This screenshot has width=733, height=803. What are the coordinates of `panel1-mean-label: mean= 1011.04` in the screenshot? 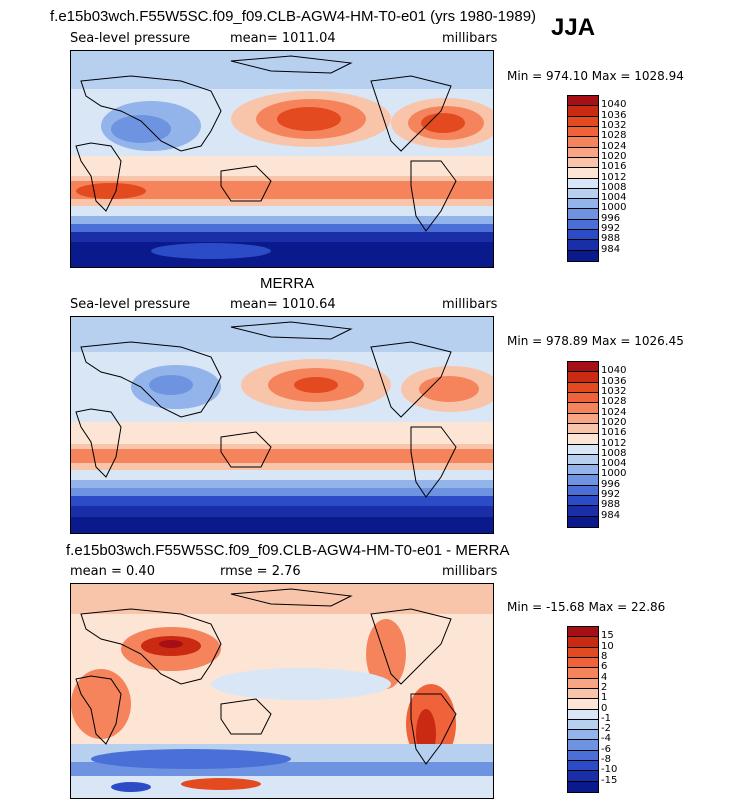 It's located at (283, 38).